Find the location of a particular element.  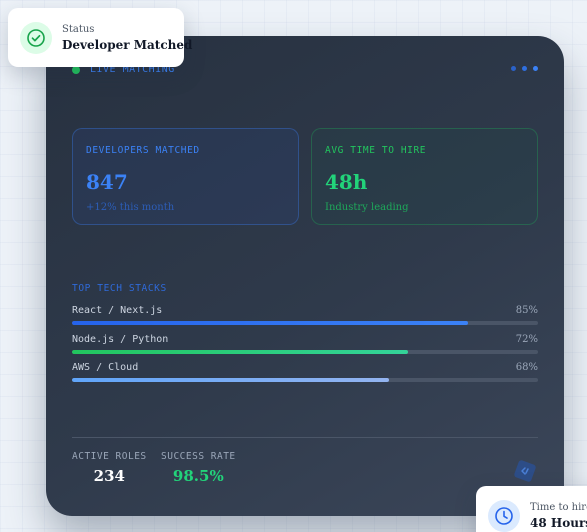

stack-name: AWS / Cloud is located at coordinates (105, 367).